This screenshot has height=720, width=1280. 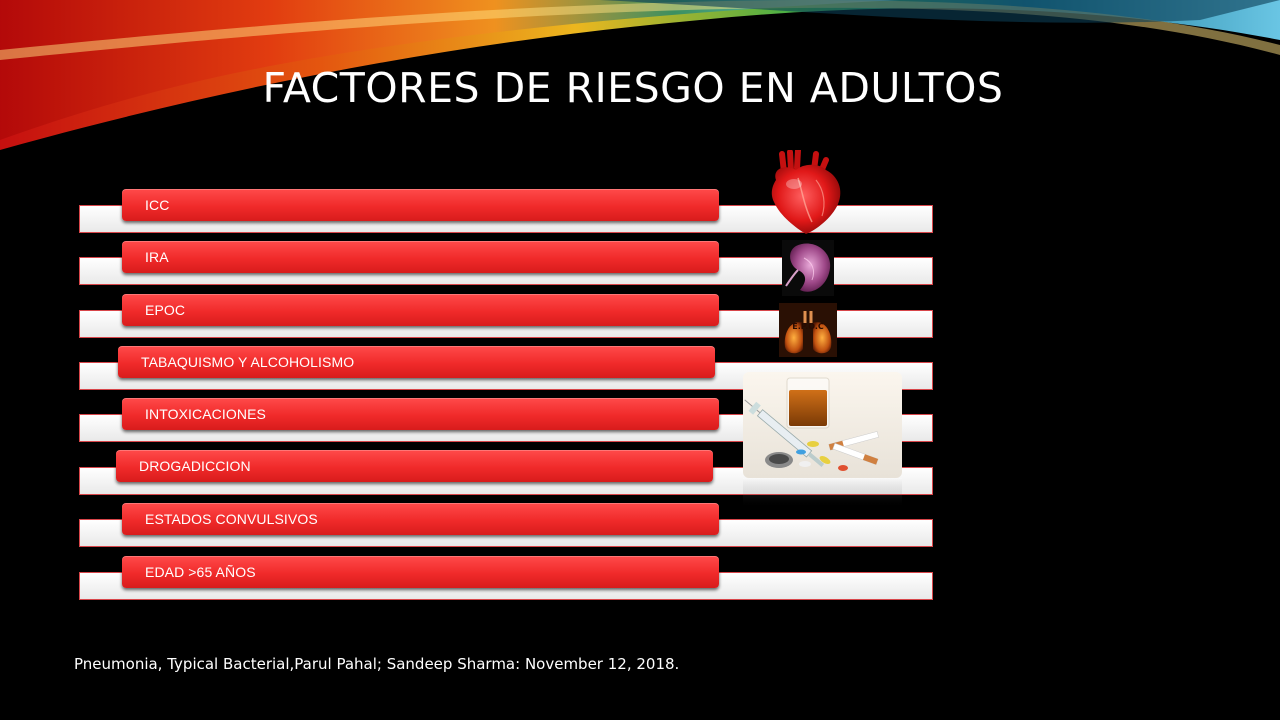 What do you see at coordinates (633, 88) in the screenshot?
I see `slide-title: FACTORES DE RIESGO EN ADULTOS` at bounding box center [633, 88].